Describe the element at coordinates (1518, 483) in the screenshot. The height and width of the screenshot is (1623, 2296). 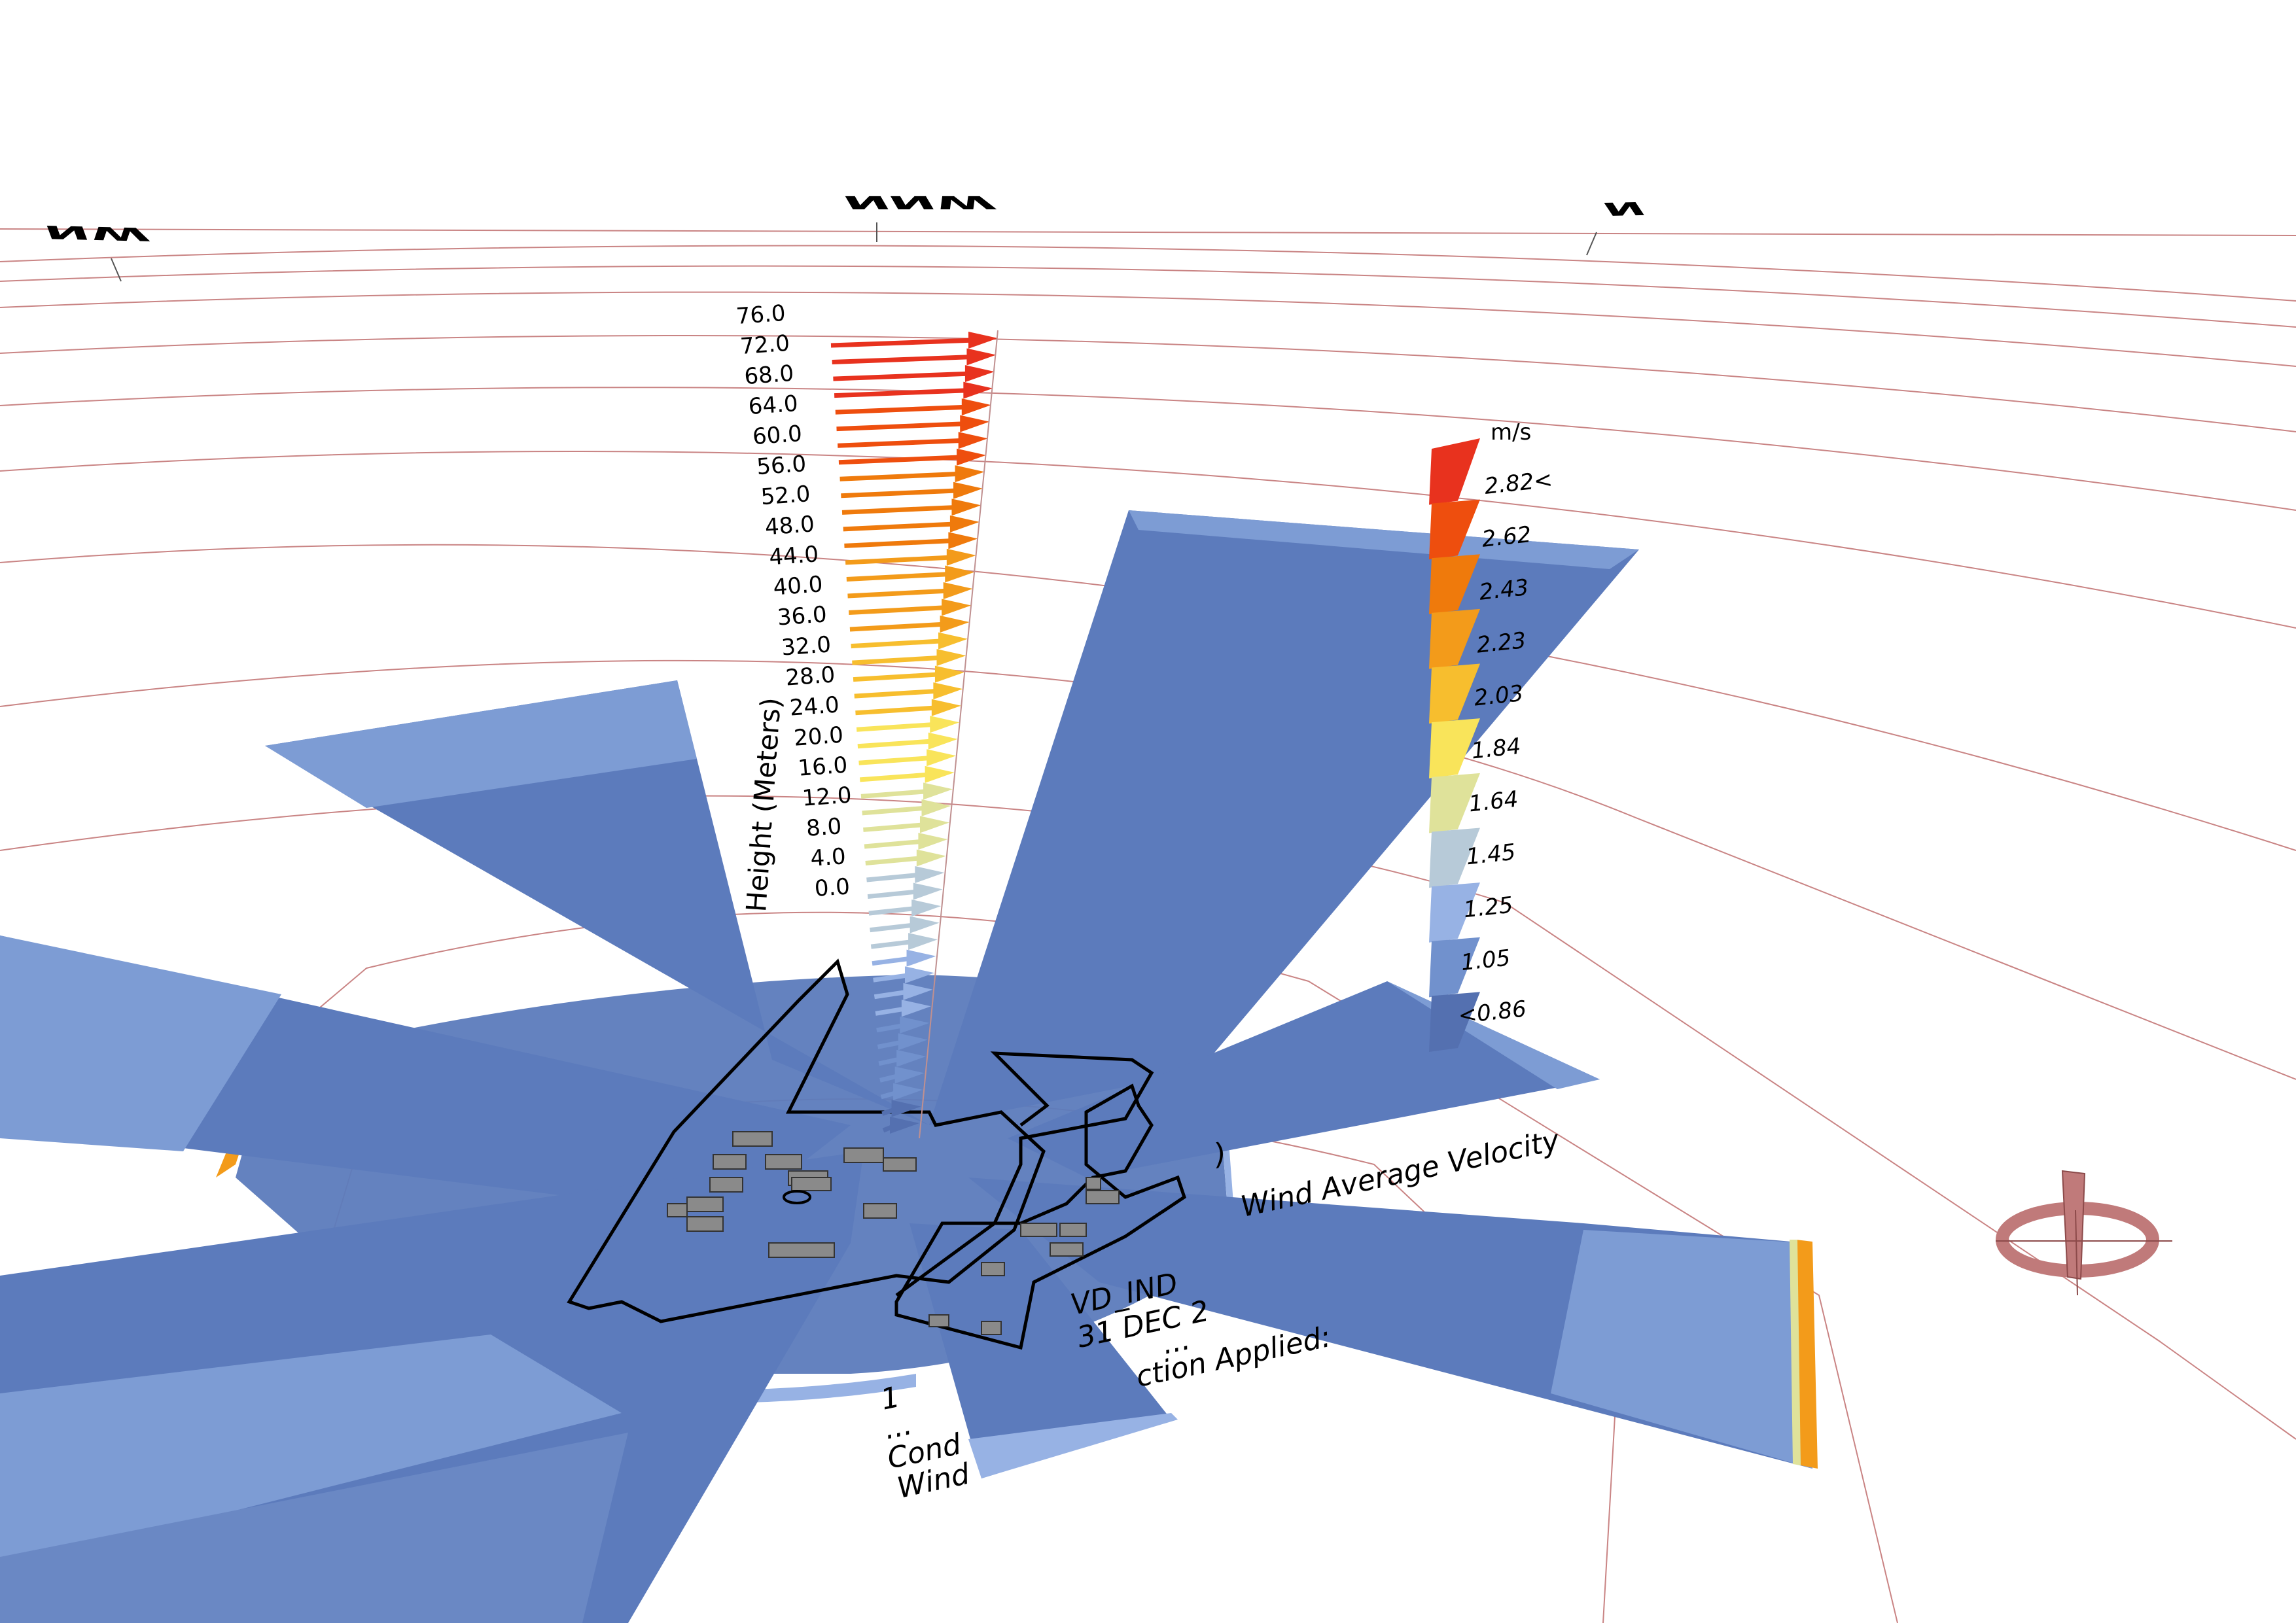
I see `legend-label: 2.82<` at that location.